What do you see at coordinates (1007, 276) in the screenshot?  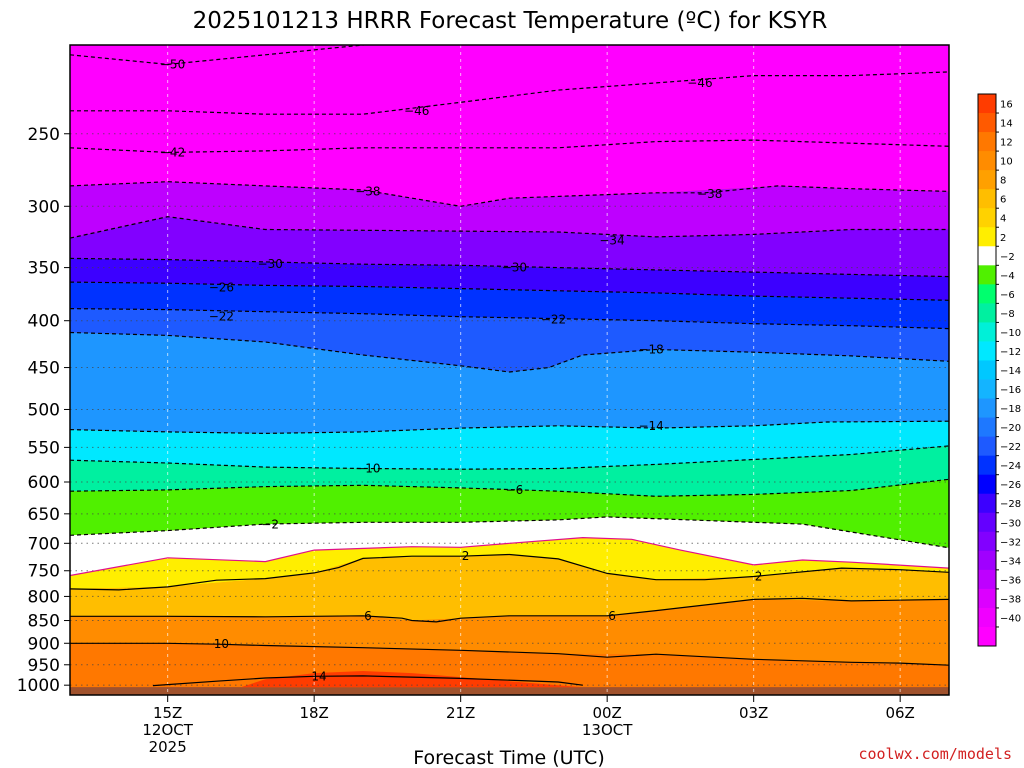 I see `colorbar-label--4: −4` at bounding box center [1007, 276].